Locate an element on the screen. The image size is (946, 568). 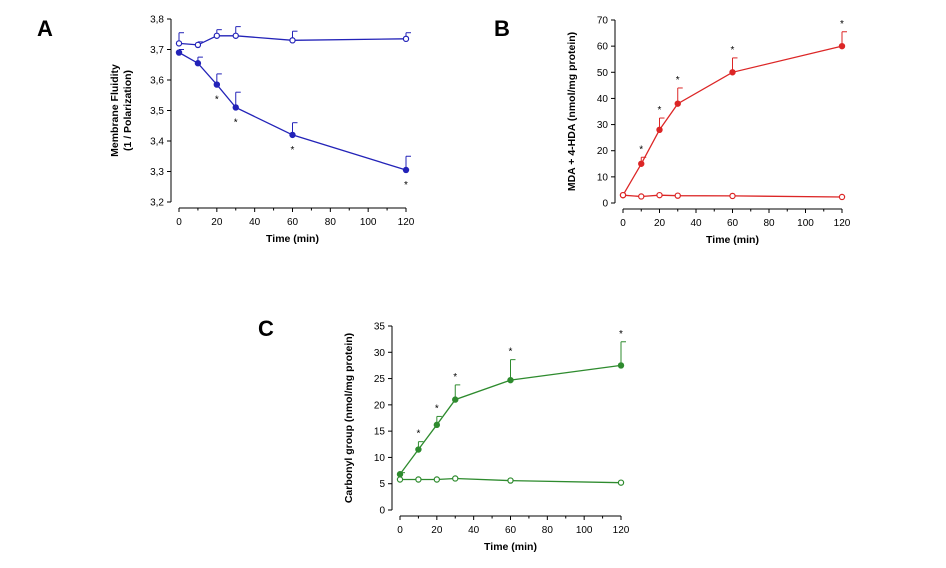
chart-c-xtick-label: 120 is located at coordinates (621, 530).